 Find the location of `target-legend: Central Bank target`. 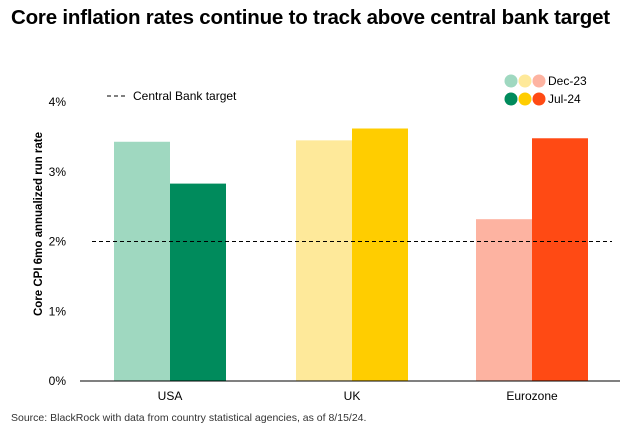

target-legend: Central Bank target is located at coordinates (172, 96).